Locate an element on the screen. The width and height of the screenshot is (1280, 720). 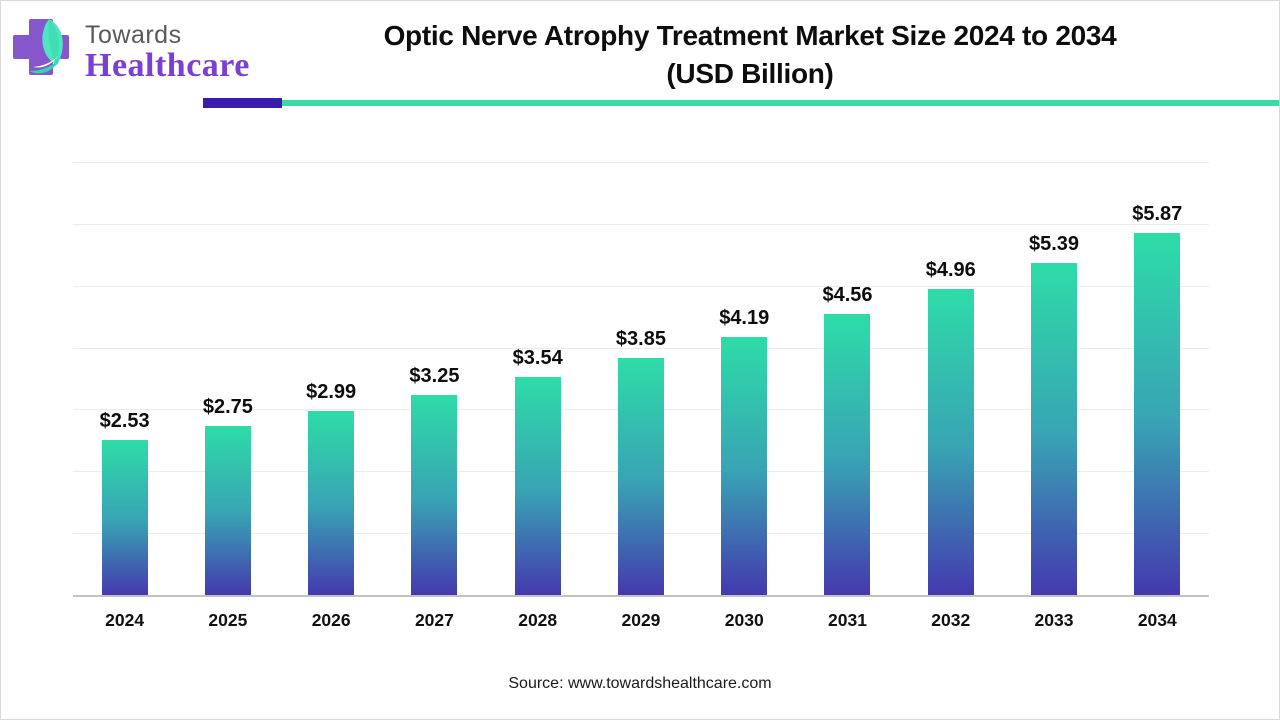
bar-slot-2029: $3.85 is located at coordinates (640, 379).